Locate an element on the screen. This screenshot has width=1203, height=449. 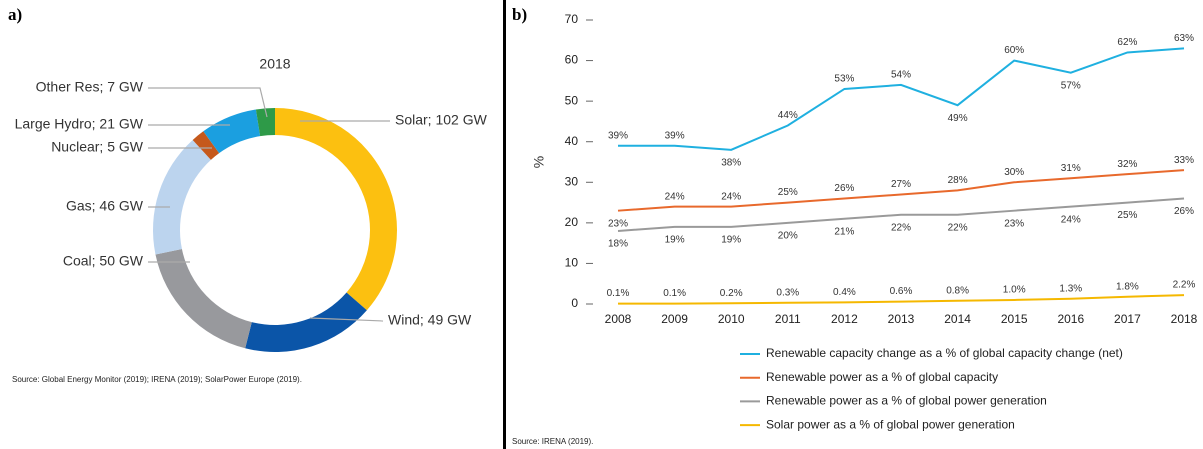
x-tick-label: 2016 is located at coordinates (1070, 319).